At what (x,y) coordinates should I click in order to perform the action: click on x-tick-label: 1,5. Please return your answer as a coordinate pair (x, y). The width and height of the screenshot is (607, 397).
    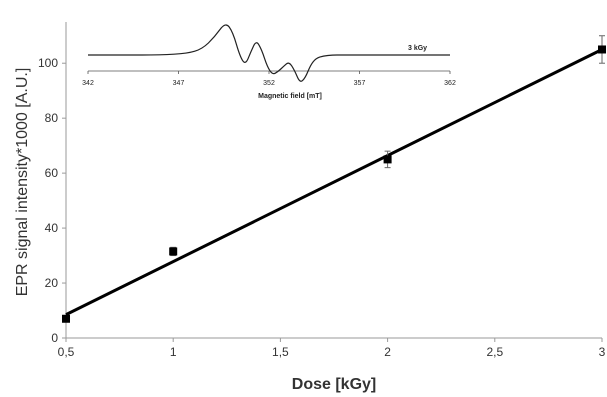
    Looking at the image, I should click on (280, 352).